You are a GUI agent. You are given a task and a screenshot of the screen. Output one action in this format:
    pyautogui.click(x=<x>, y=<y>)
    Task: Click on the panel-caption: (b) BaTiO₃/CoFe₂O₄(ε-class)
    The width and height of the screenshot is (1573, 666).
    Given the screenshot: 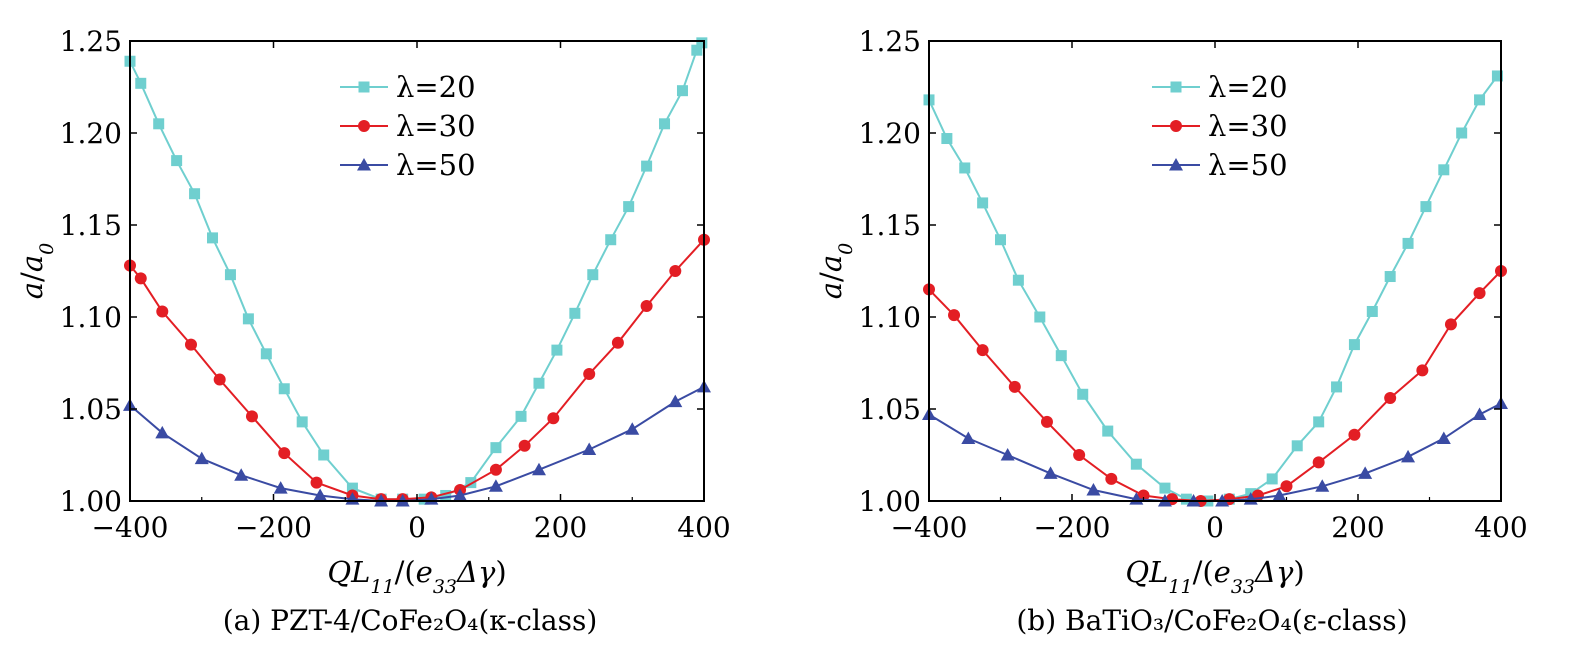 What is the action you would take?
    pyautogui.click(x=1211, y=620)
    